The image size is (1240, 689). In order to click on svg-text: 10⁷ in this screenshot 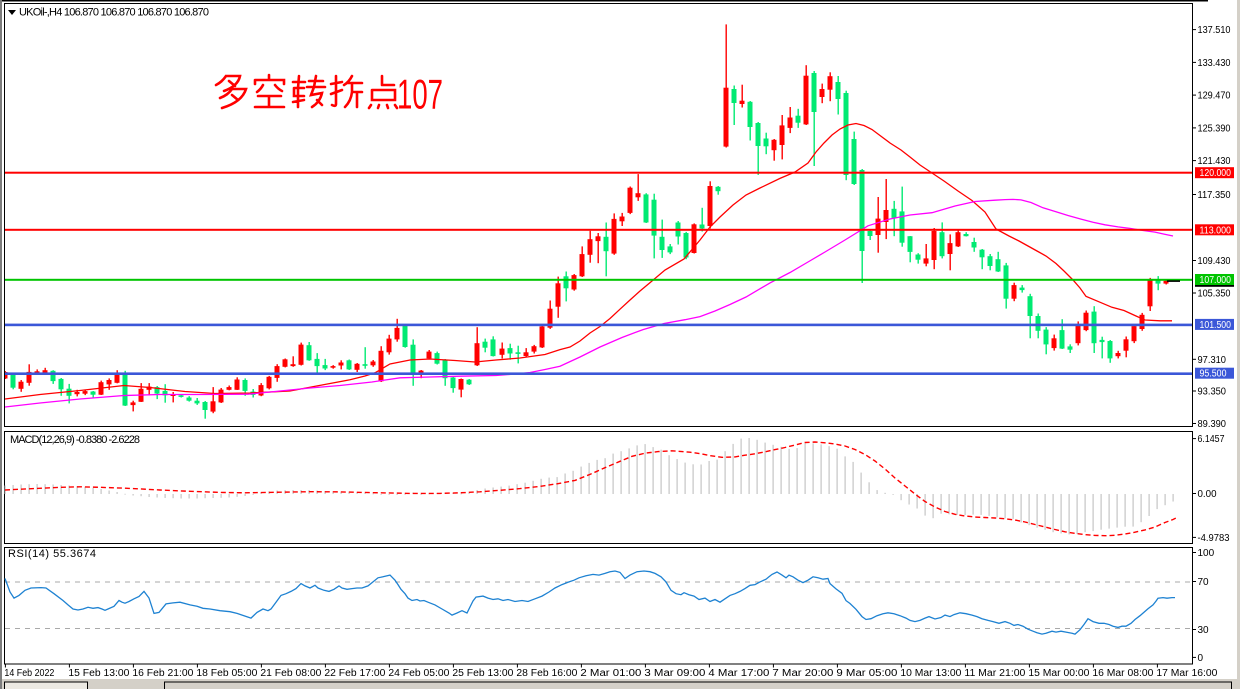, I will do `click(420, 94)`.